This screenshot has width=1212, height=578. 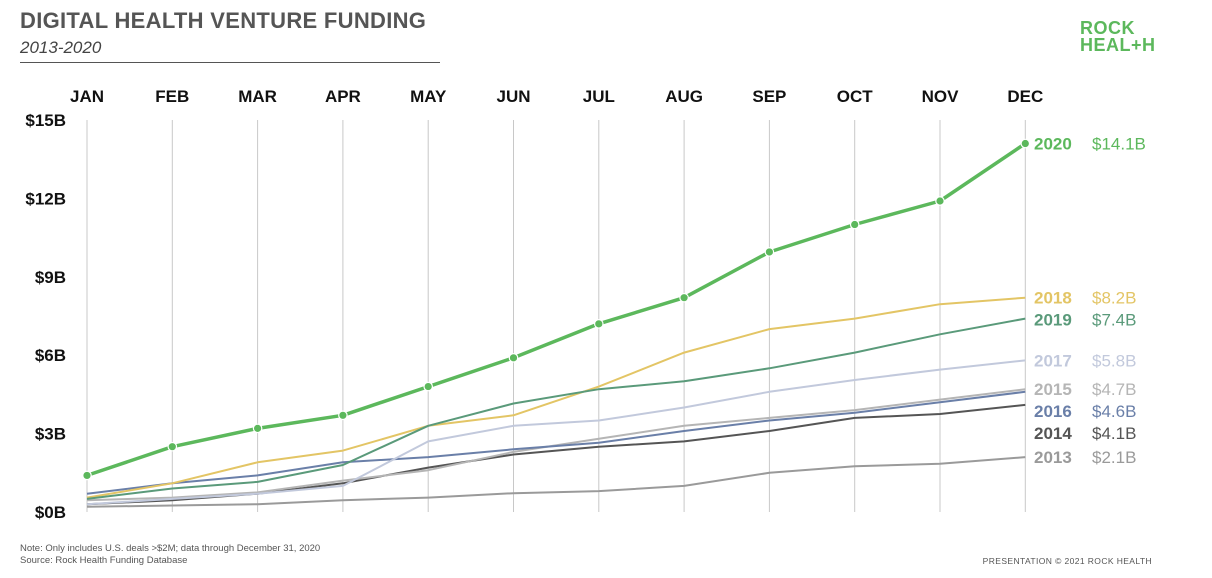 What do you see at coordinates (940, 201) in the screenshot?
I see `point-2020-nov` at bounding box center [940, 201].